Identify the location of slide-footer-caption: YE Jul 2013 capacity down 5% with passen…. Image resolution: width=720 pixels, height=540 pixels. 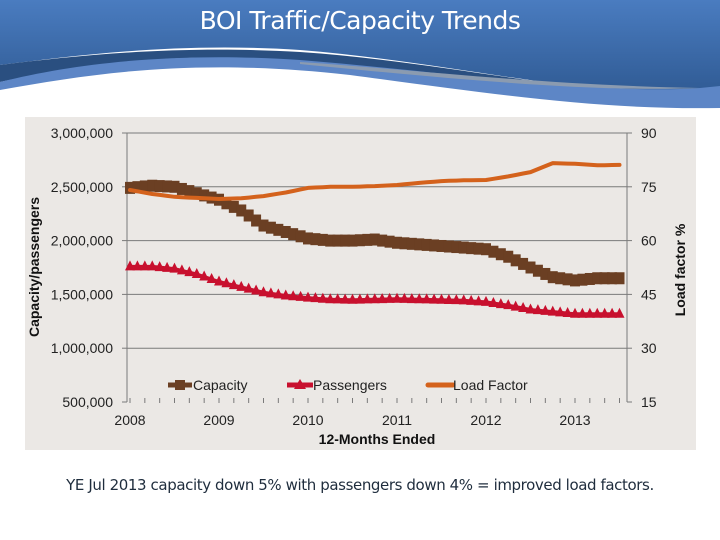
(360, 485).